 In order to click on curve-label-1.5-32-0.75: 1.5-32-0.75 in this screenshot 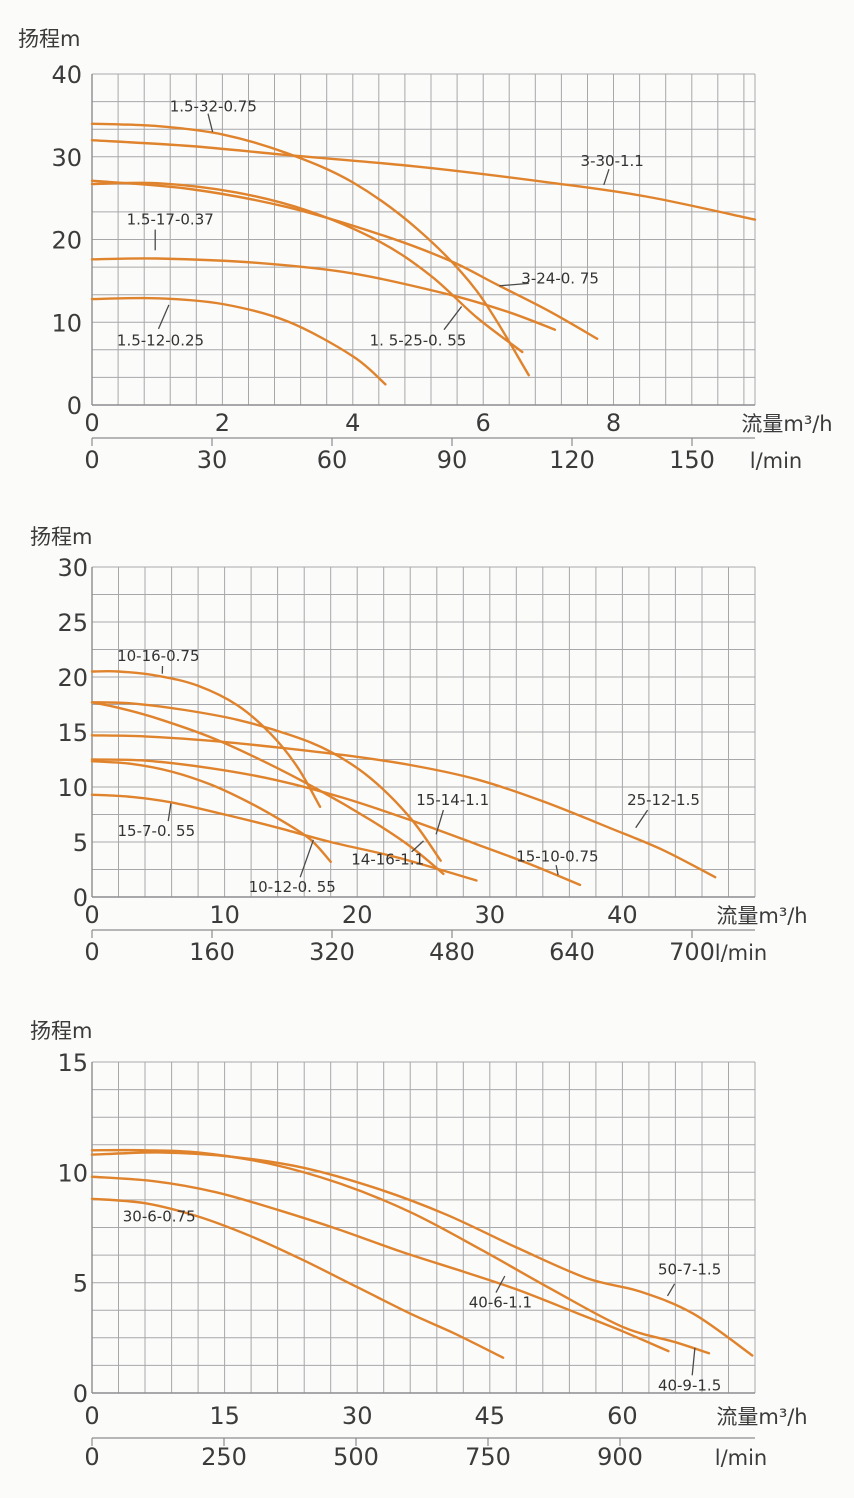, I will do `click(213, 106)`.